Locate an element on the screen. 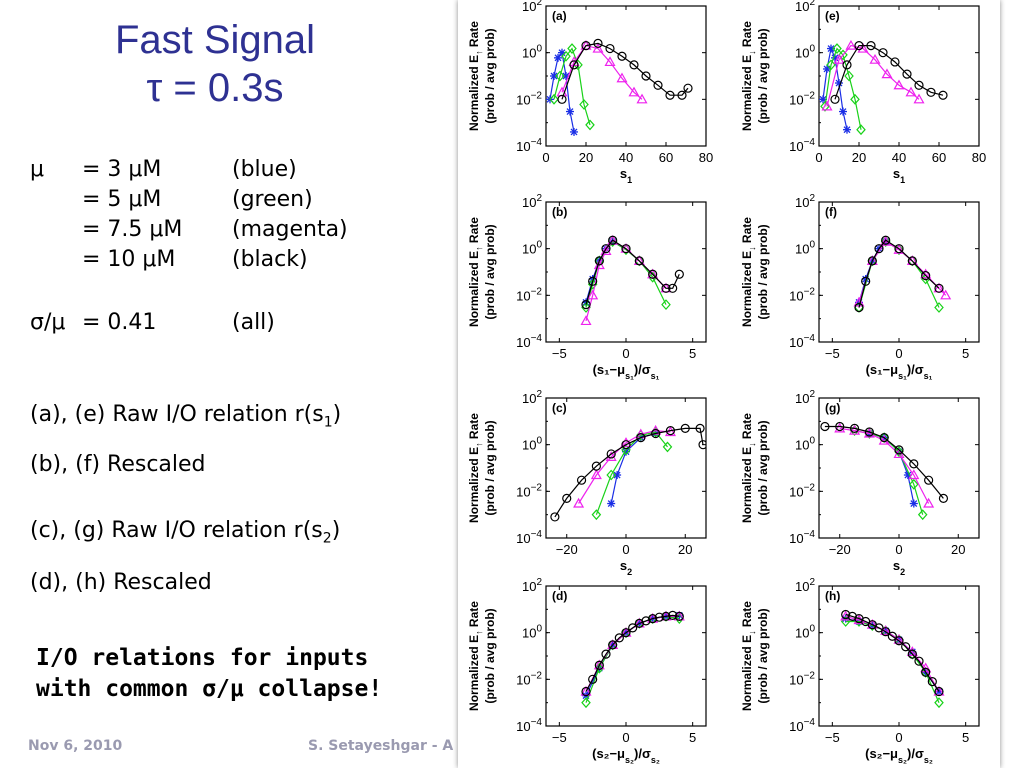 The width and height of the screenshot is (1024, 768). x-axis-label-text: (s₂−μ is located at coordinates (881, 753).